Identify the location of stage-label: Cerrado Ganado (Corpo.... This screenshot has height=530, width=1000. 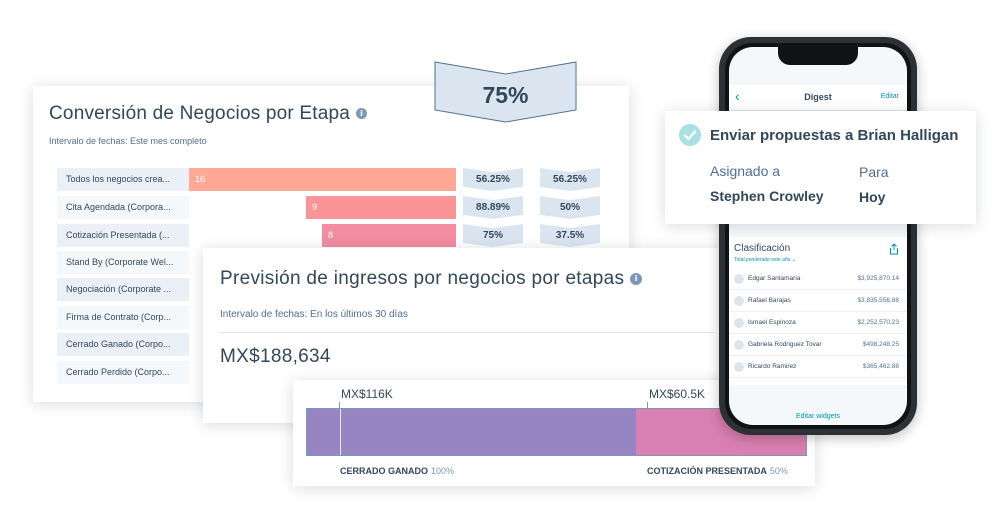
(123, 344).